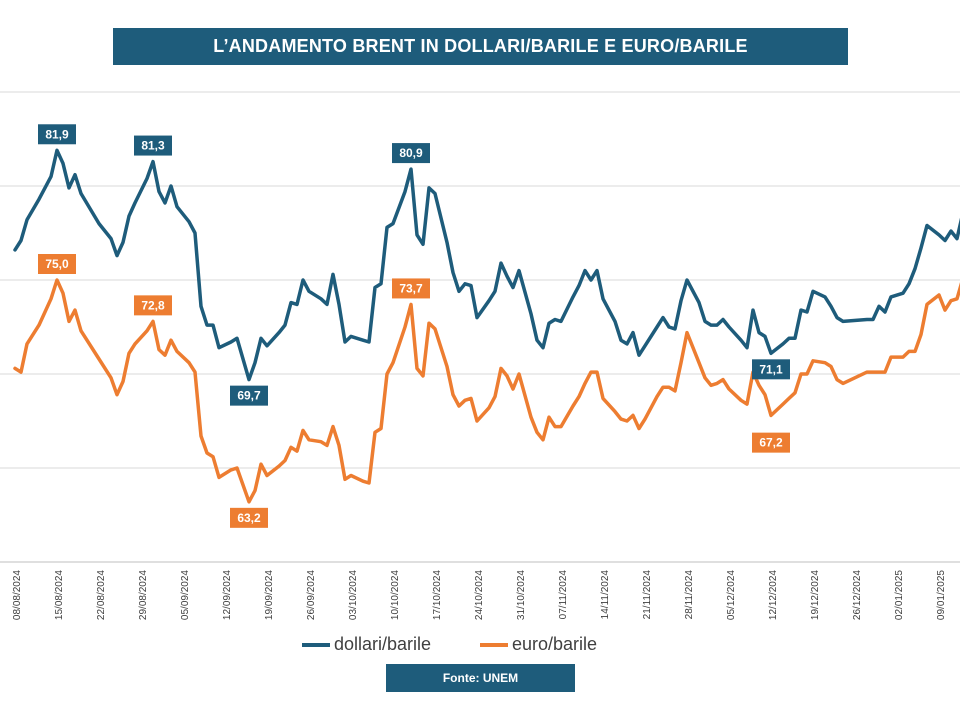  I want to click on x-tick-label: 21/11/2024, so click(647, 595).